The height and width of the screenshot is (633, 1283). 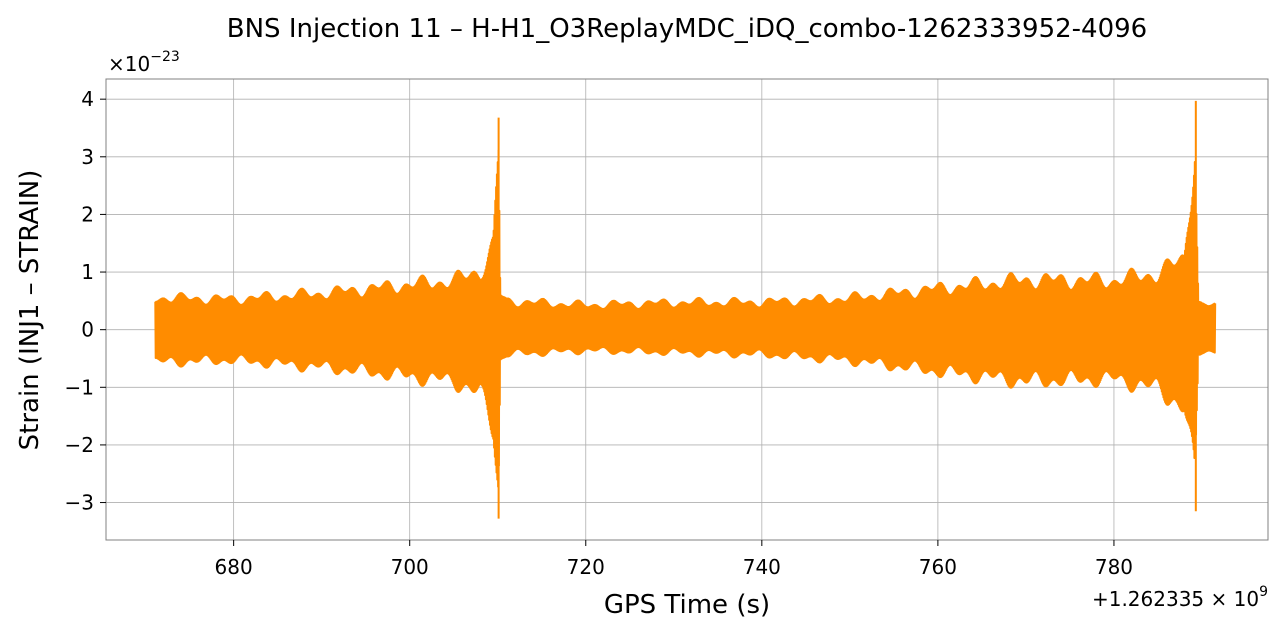 What do you see at coordinates (87, 157) in the screenshot?
I see `y-tick-label: 3` at bounding box center [87, 157].